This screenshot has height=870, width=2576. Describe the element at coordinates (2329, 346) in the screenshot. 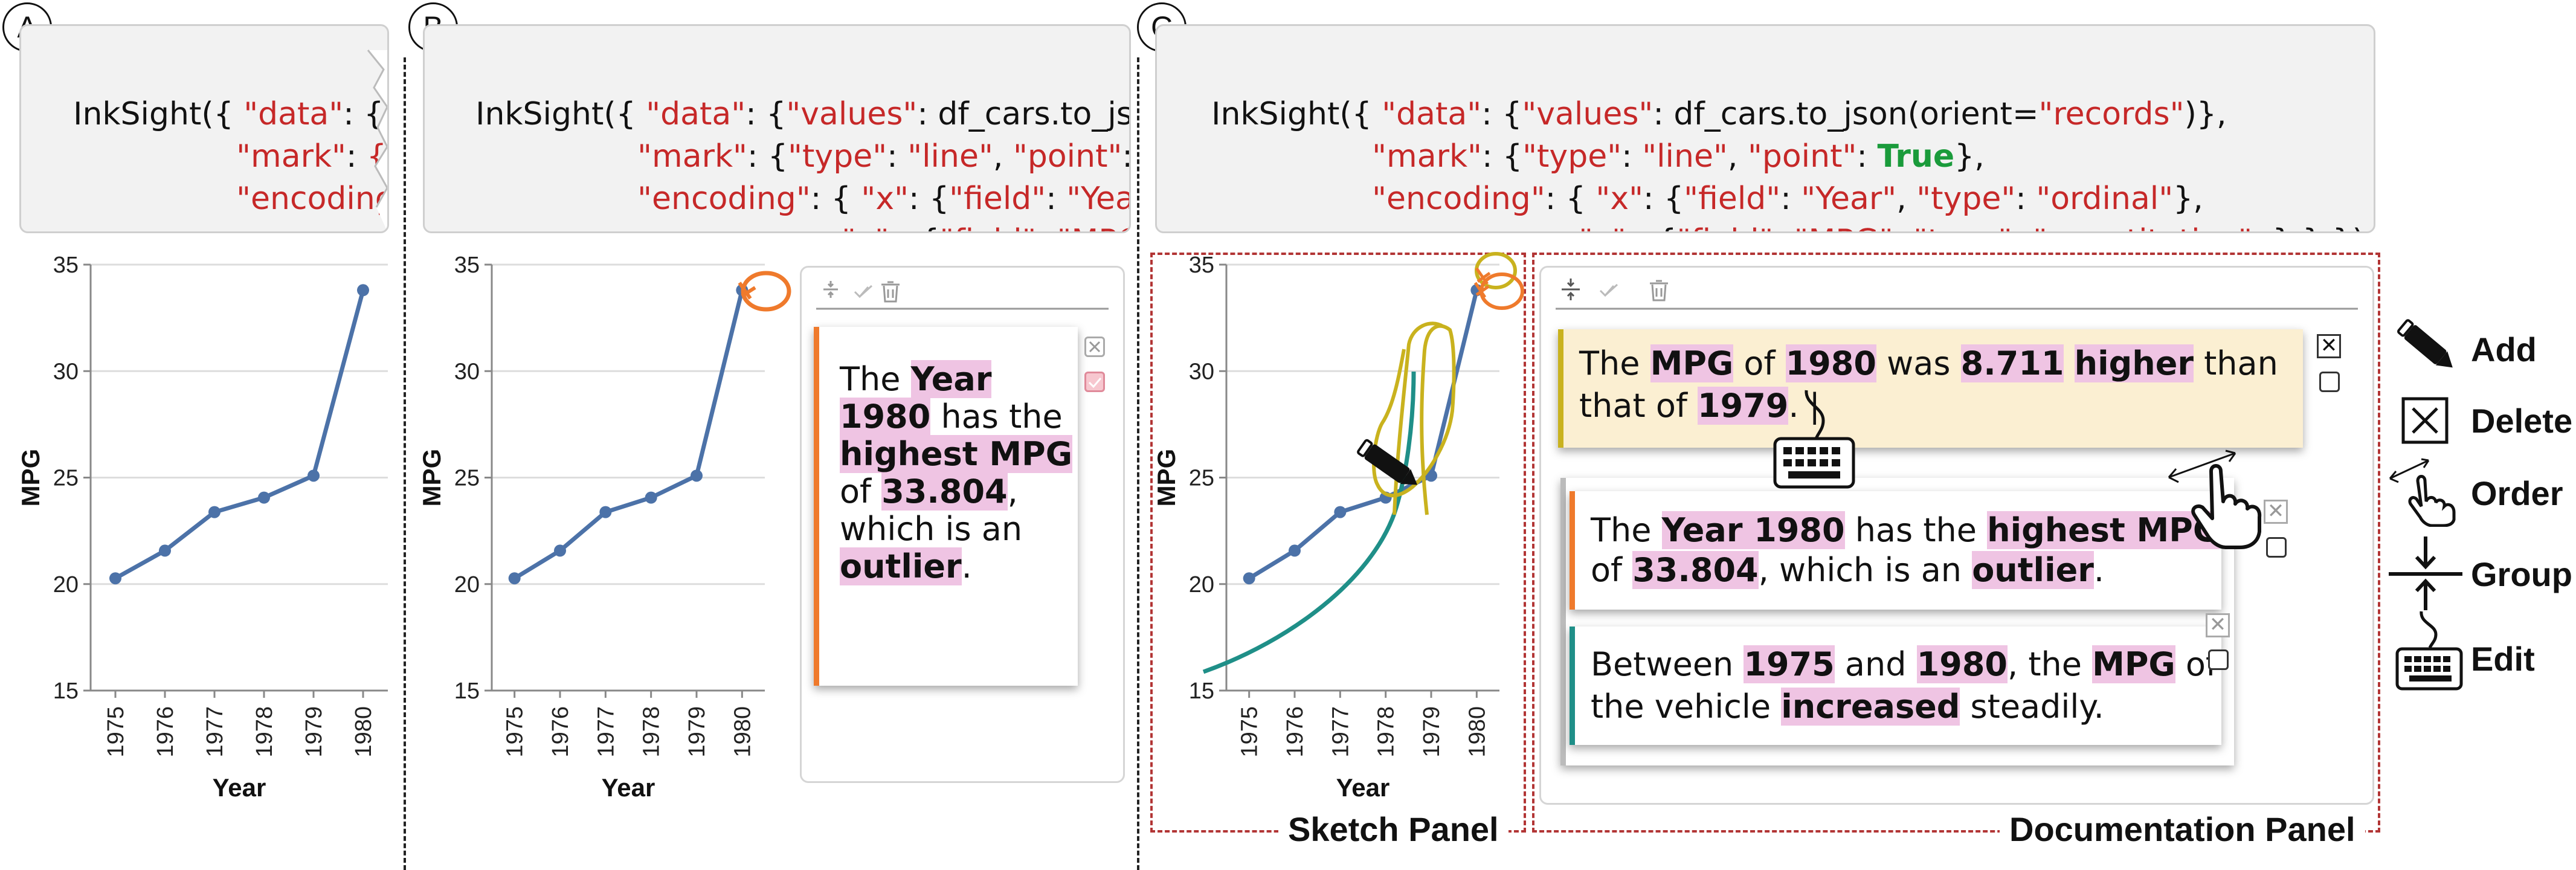

I see `delete-checkbox-c1: ✕` at that location.